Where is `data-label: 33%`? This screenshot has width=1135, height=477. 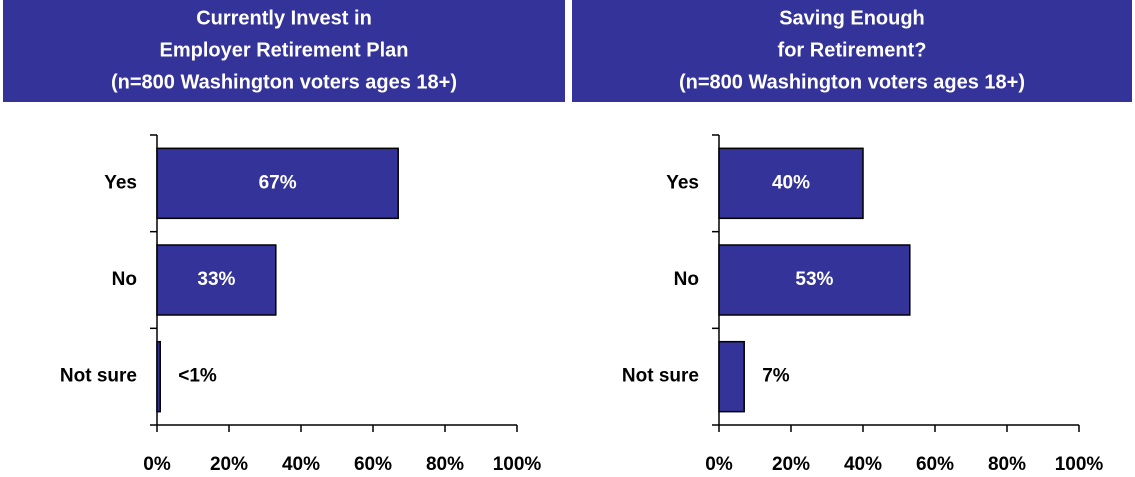 data-label: 33% is located at coordinates (216, 279).